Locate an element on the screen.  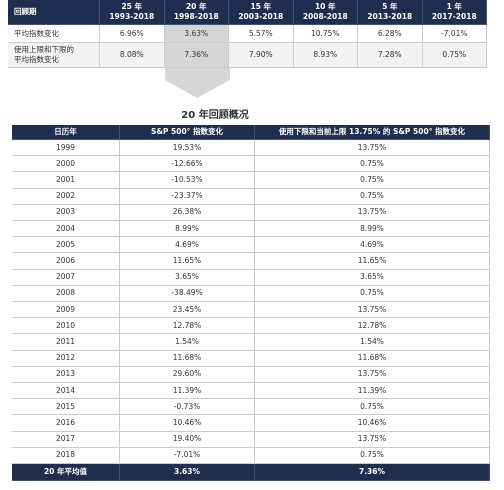
cell-text: 11.68% is located at coordinates (187, 358).